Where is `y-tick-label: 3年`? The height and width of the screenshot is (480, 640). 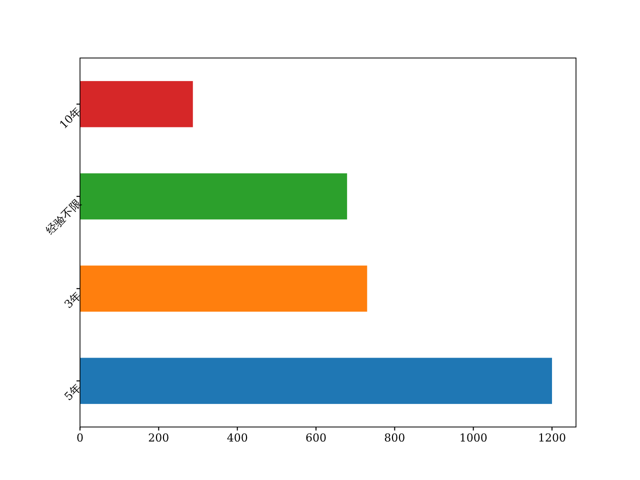 y-tick-label: 3年 is located at coordinates (73, 300).